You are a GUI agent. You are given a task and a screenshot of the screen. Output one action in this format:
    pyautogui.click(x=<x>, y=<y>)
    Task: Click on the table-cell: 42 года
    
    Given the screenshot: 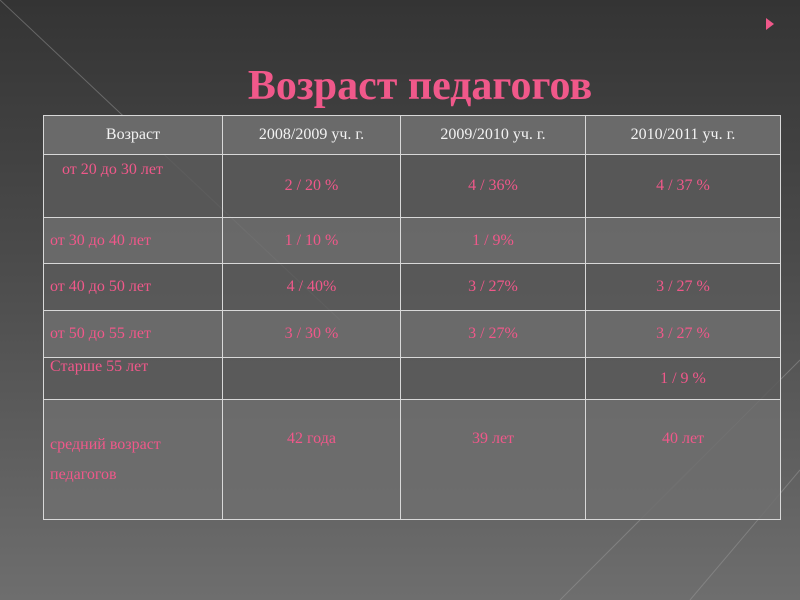 What is the action you would take?
    pyautogui.click(x=311, y=459)
    